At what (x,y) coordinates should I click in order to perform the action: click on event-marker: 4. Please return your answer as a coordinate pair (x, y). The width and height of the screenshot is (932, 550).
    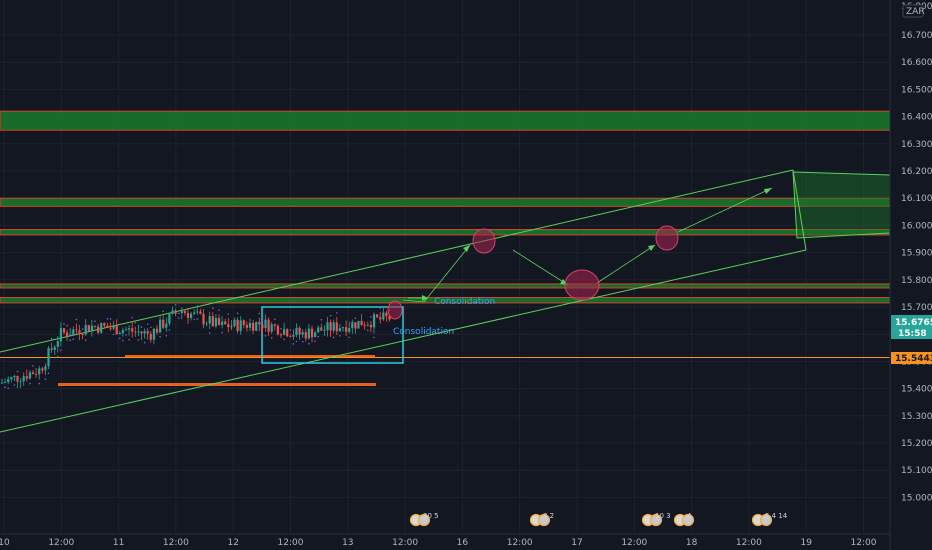
    Looking at the image, I should click on (684, 519).